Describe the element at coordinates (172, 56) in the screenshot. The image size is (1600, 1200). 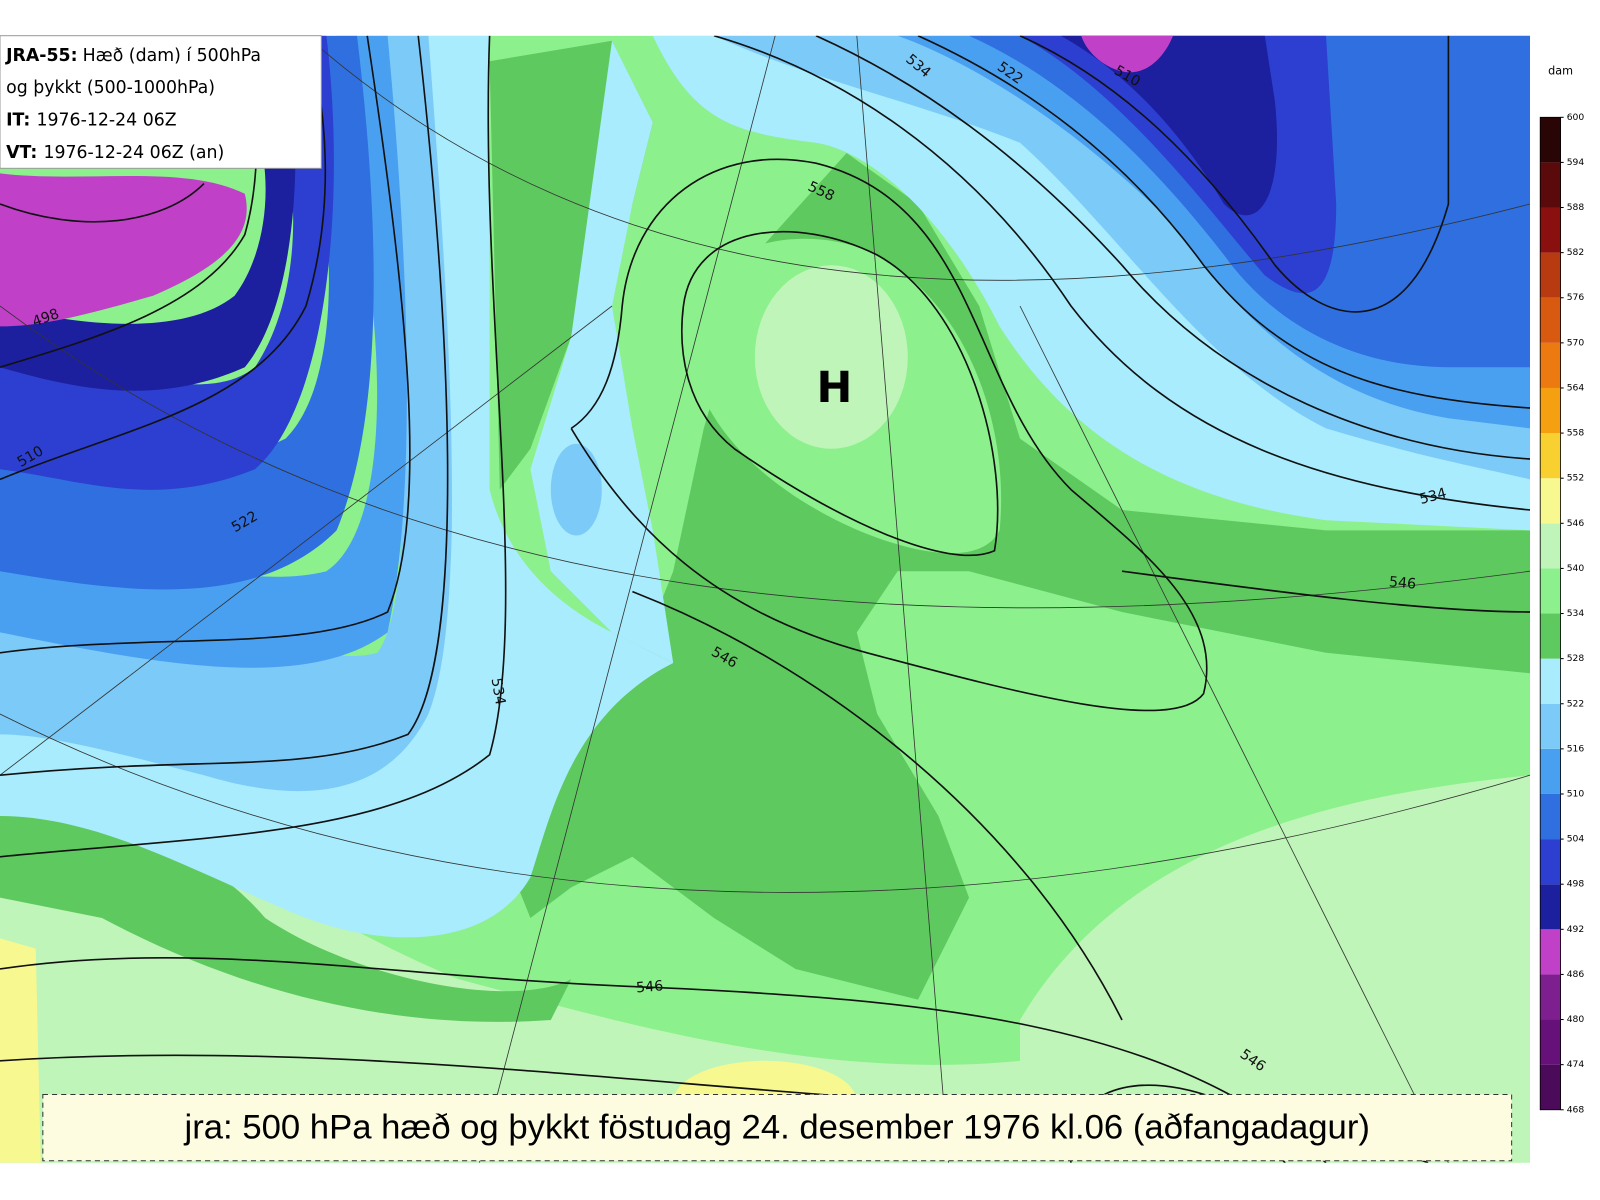
I see `legend-text: Hæð (dam) í 500hPa` at that location.